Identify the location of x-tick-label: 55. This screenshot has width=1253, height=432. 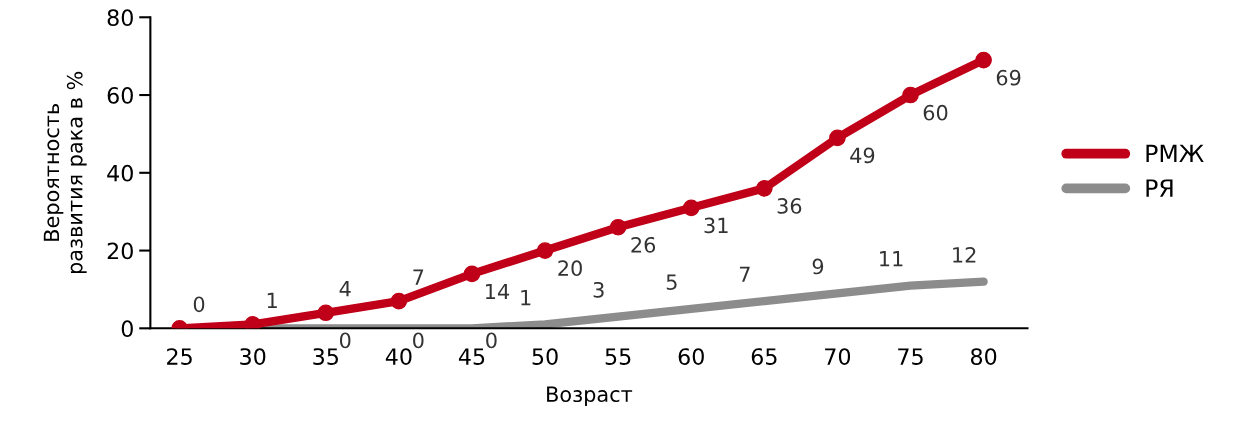
(618, 356).